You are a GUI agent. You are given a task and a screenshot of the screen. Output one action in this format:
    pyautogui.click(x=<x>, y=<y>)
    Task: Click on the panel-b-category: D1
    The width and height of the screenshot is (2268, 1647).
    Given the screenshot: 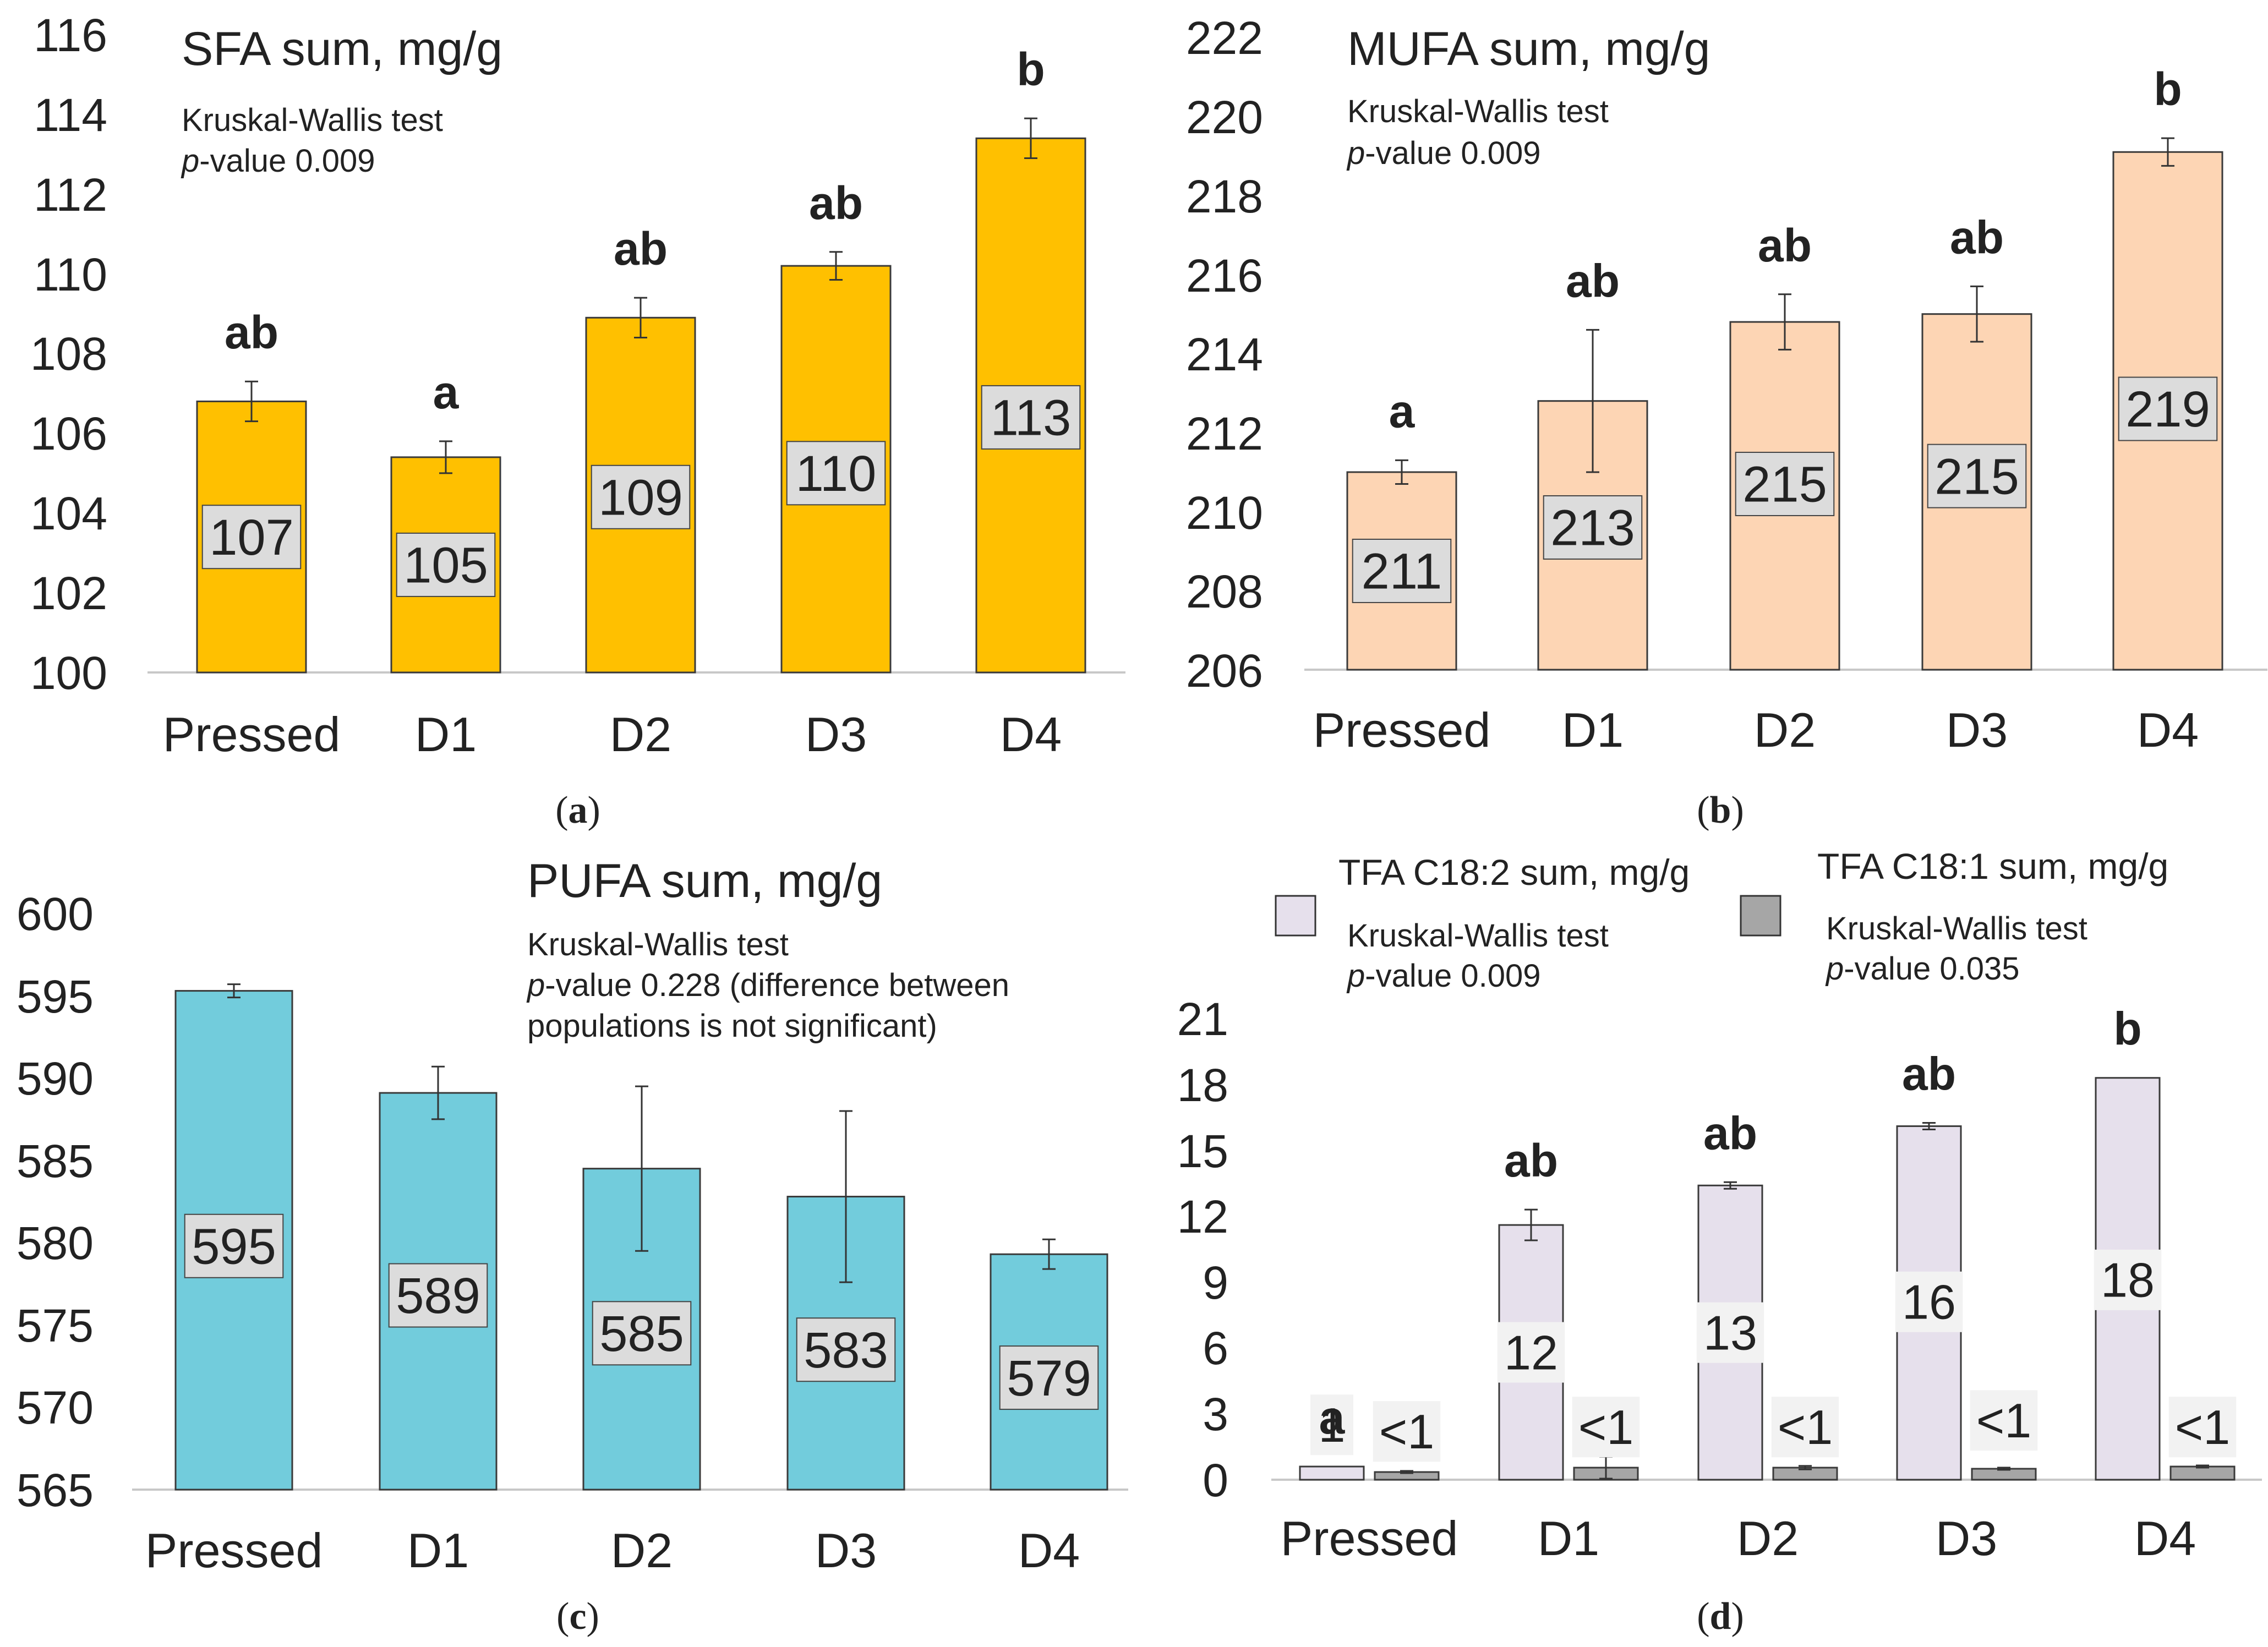 What is the action you would take?
    pyautogui.click(x=1593, y=730)
    